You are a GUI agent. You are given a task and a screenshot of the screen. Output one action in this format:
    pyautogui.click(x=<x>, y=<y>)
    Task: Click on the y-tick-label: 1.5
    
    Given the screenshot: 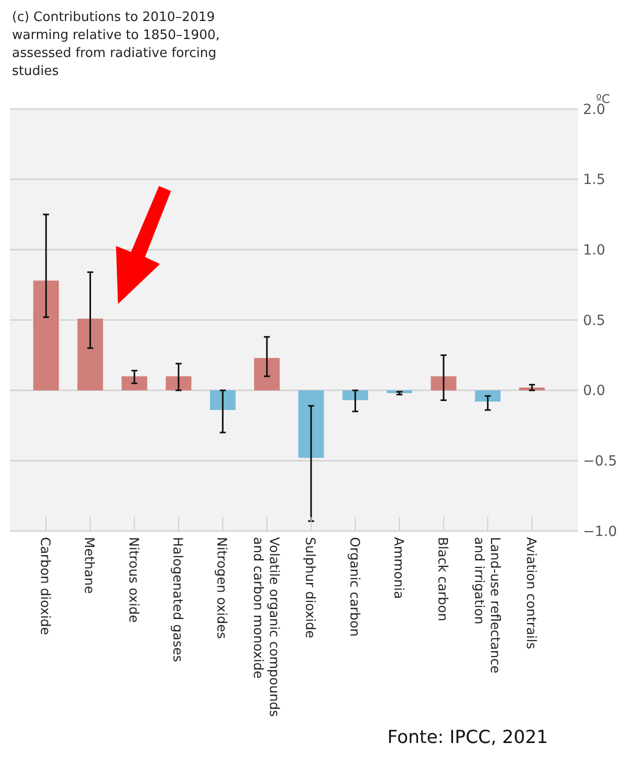 What is the action you would take?
    pyautogui.click(x=594, y=180)
    